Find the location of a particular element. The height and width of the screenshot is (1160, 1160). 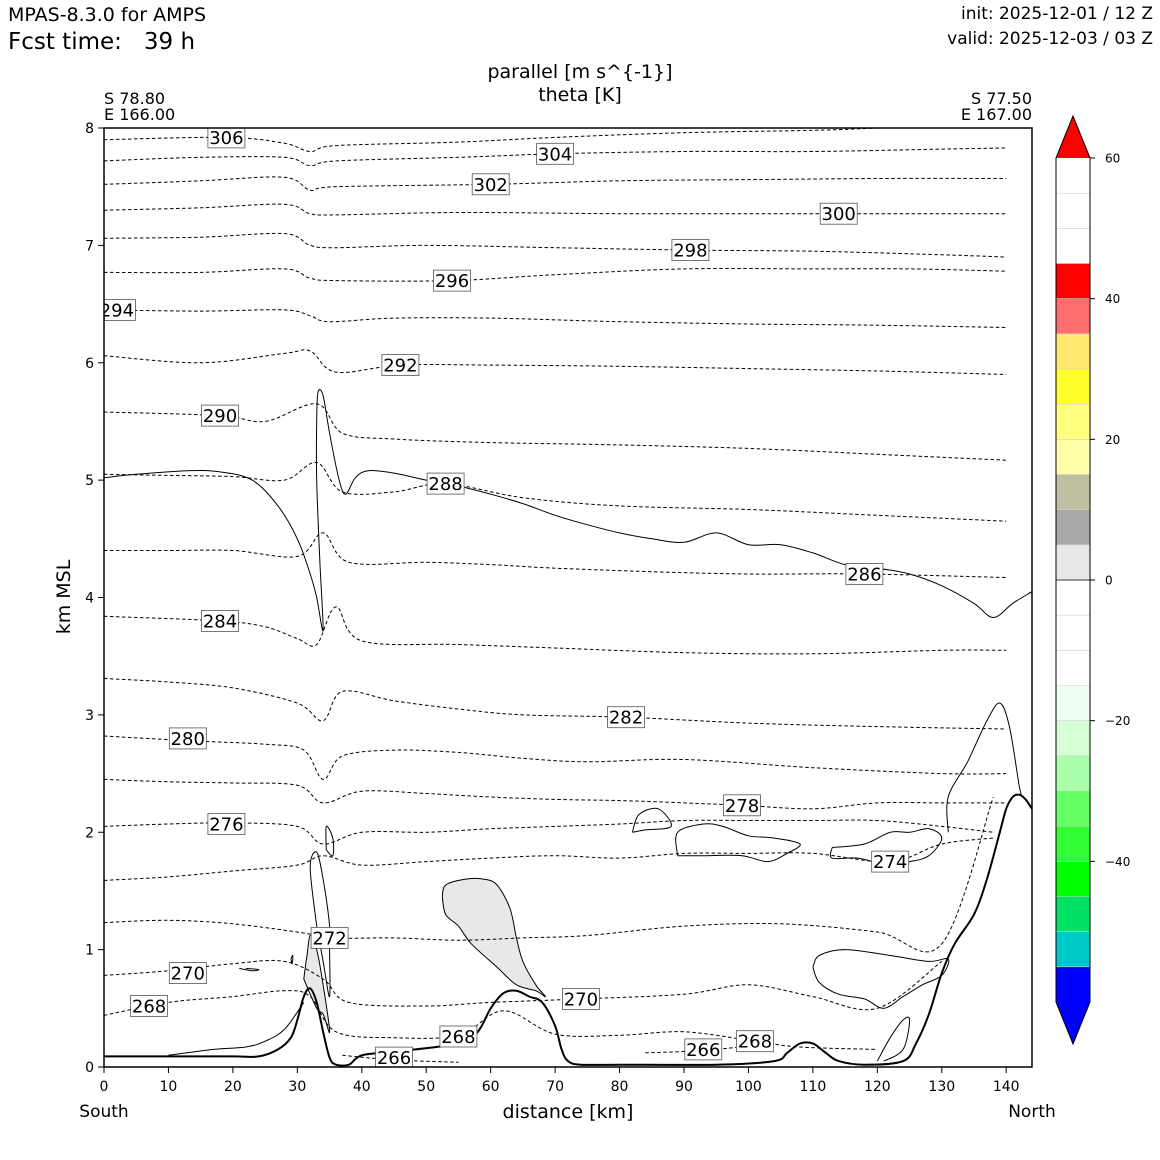

contour-label-300: 300 is located at coordinates (839, 214).